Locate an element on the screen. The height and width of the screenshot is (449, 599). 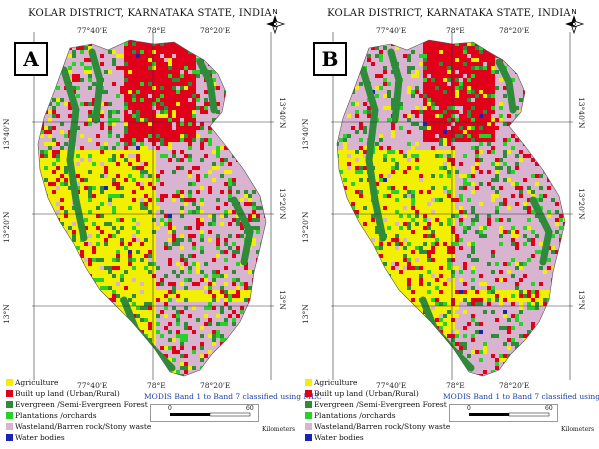
panel-letter-b: B is located at coordinates (330, 59).